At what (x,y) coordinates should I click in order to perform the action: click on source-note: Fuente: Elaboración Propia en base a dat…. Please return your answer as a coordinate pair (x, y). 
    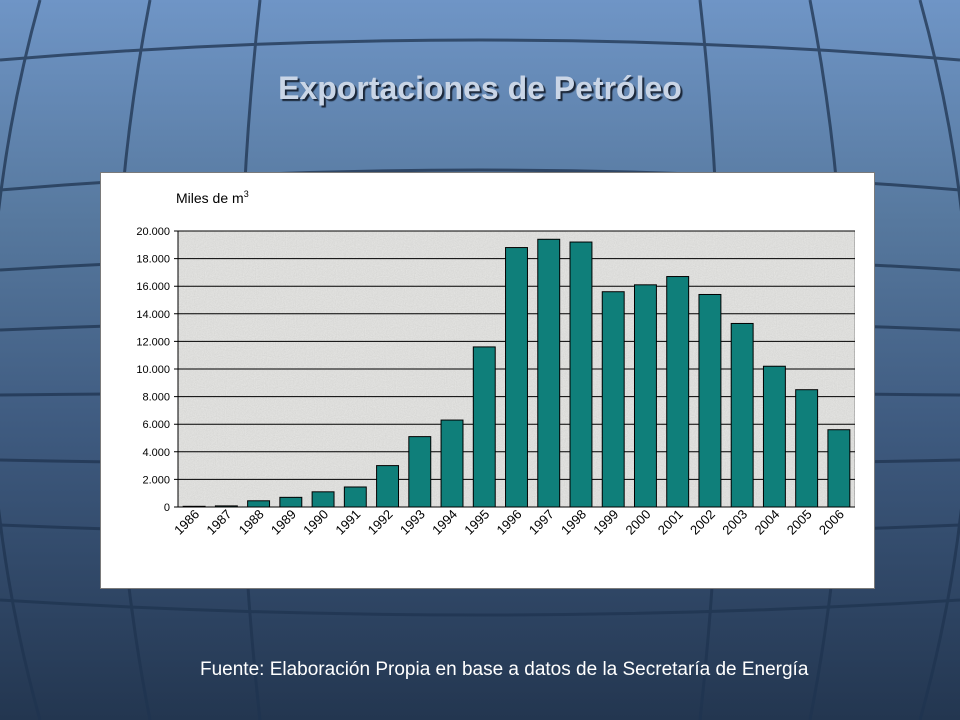
    Looking at the image, I should click on (504, 669).